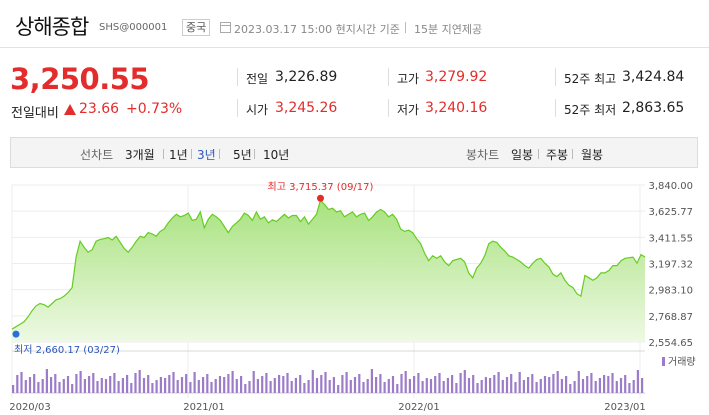 This screenshot has height=415, width=709. Describe the element at coordinates (257, 110) in the screenshot. I see `stat-label-open: 시가` at that location.